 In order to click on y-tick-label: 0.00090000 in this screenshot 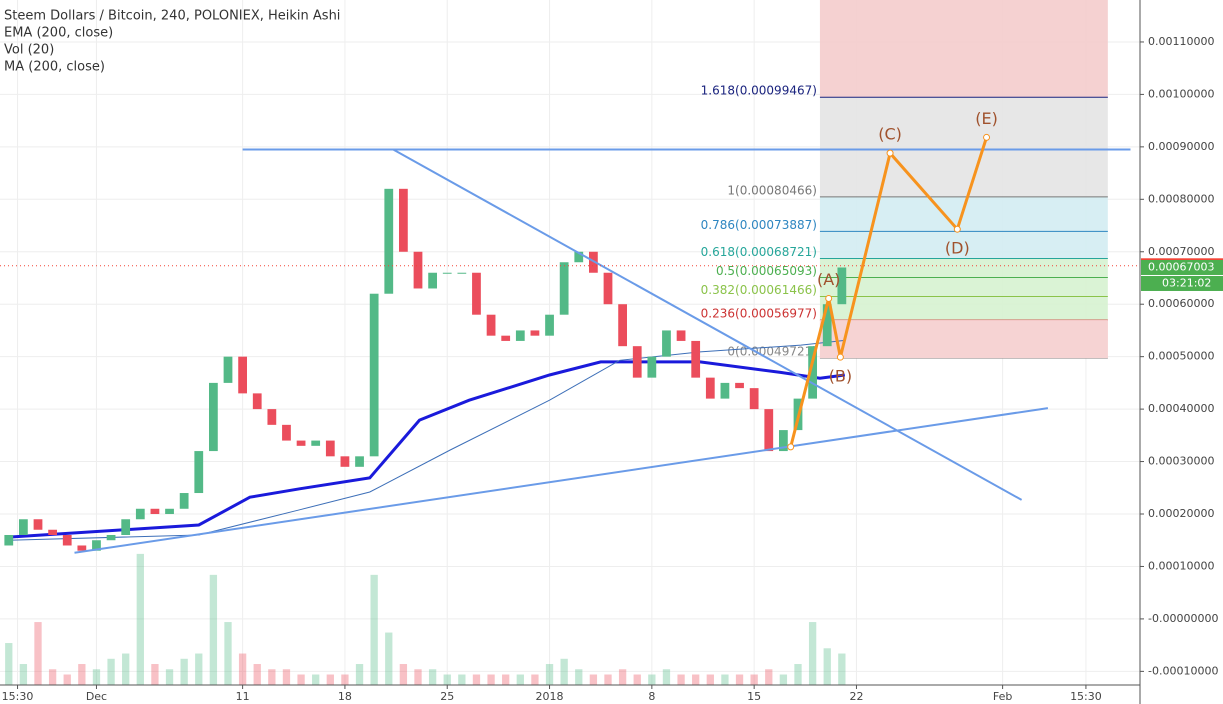, I will do `click(1181, 146)`.